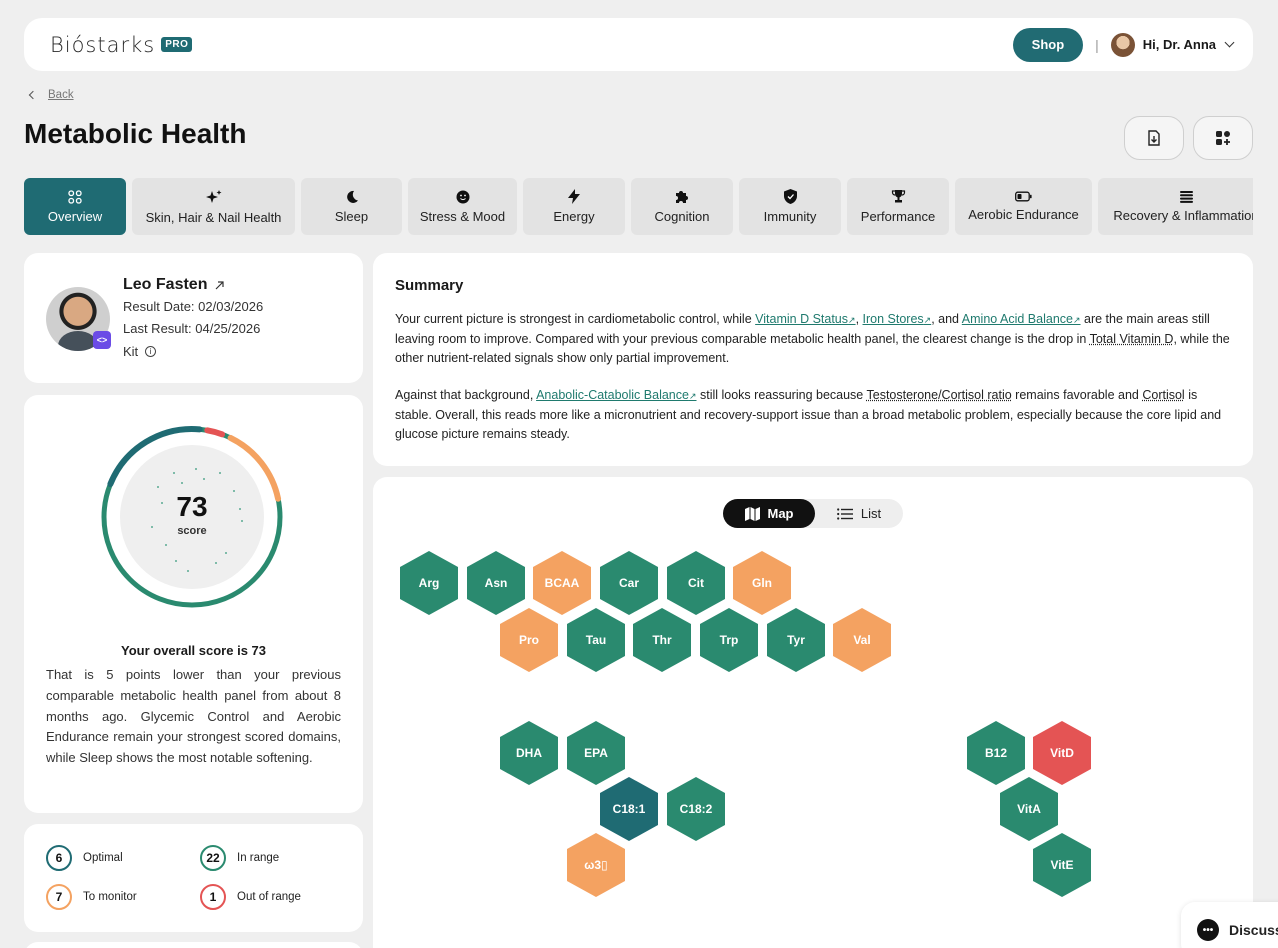  I want to click on pro-badge: PRO, so click(177, 44).